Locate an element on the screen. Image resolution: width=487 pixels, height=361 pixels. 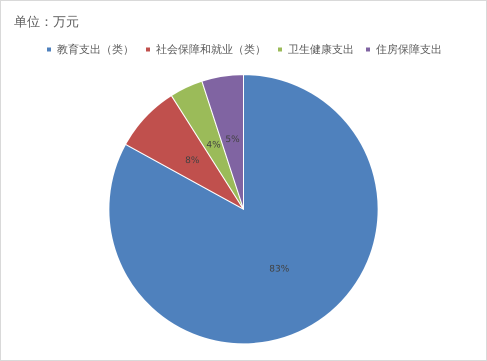
data-label: 8% is located at coordinates (192, 161).